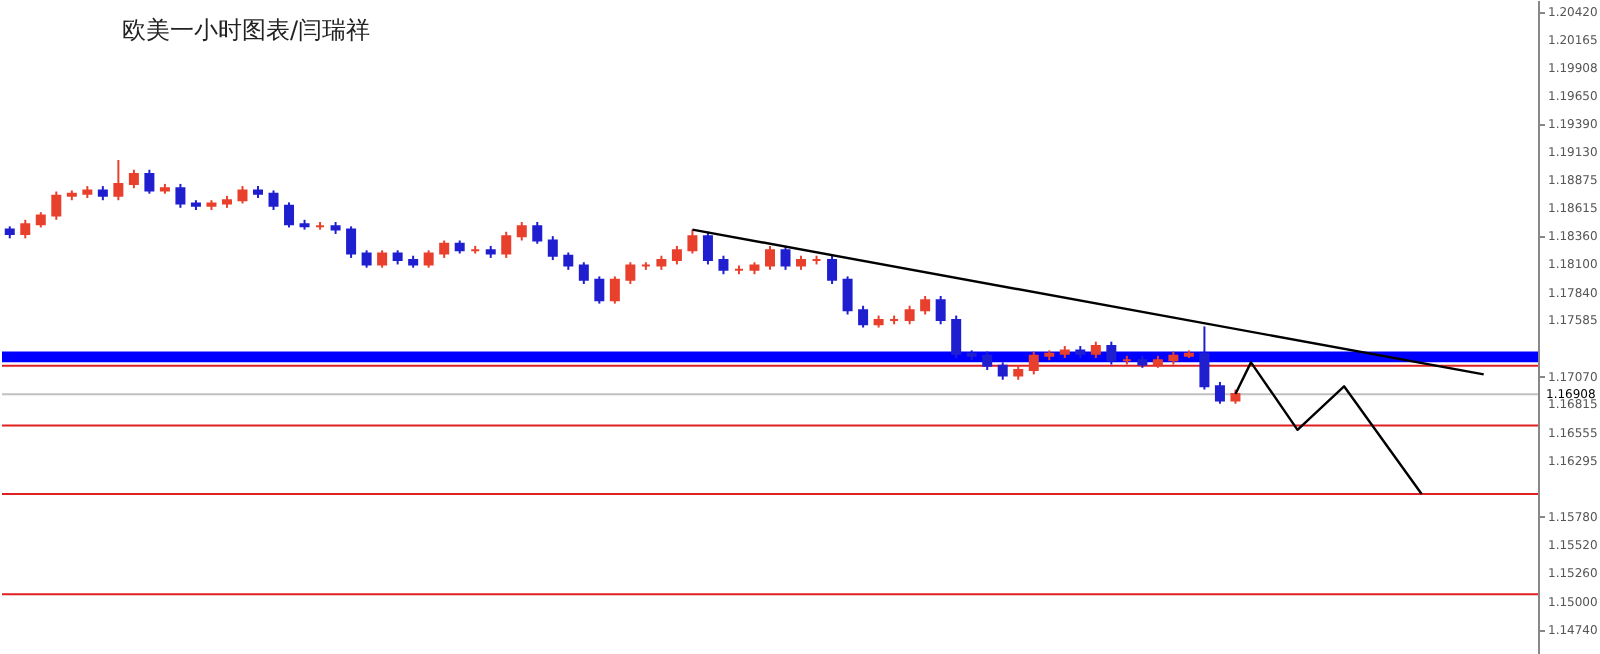  I want to click on text: 欧美一小时图表/闫瑞祥, so click(246, 30).